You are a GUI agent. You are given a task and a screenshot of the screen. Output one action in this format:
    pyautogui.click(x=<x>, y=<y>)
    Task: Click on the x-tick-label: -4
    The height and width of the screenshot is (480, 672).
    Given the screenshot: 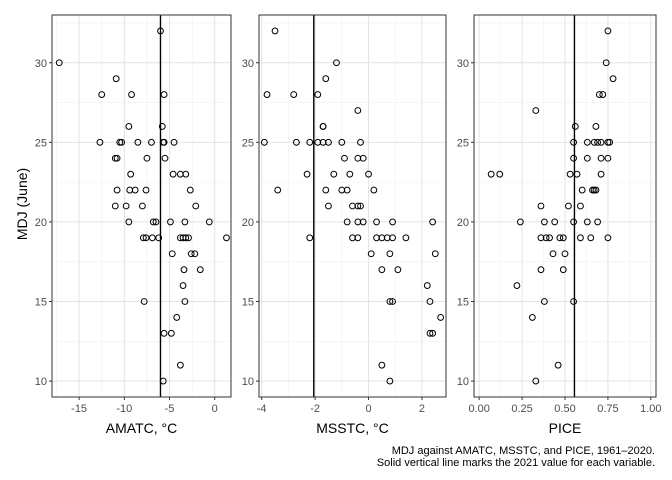 What is the action you would take?
    pyautogui.click(x=262, y=409)
    